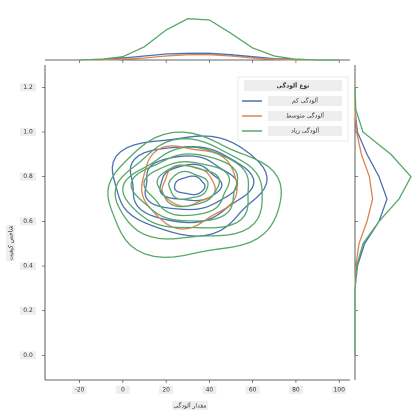 The image size is (420, 420). I want to click on y-tick-label: 1.2, so click(28, 87).